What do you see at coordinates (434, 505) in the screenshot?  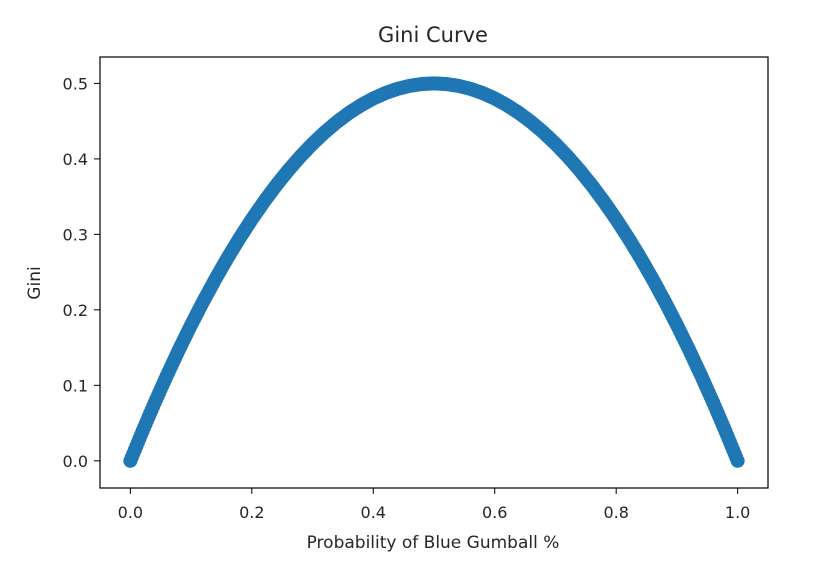 I see `x-axis-ticks: 0.0 0.2 0.4 0.6 0.8 1.0` at bounding box center [434, 505].